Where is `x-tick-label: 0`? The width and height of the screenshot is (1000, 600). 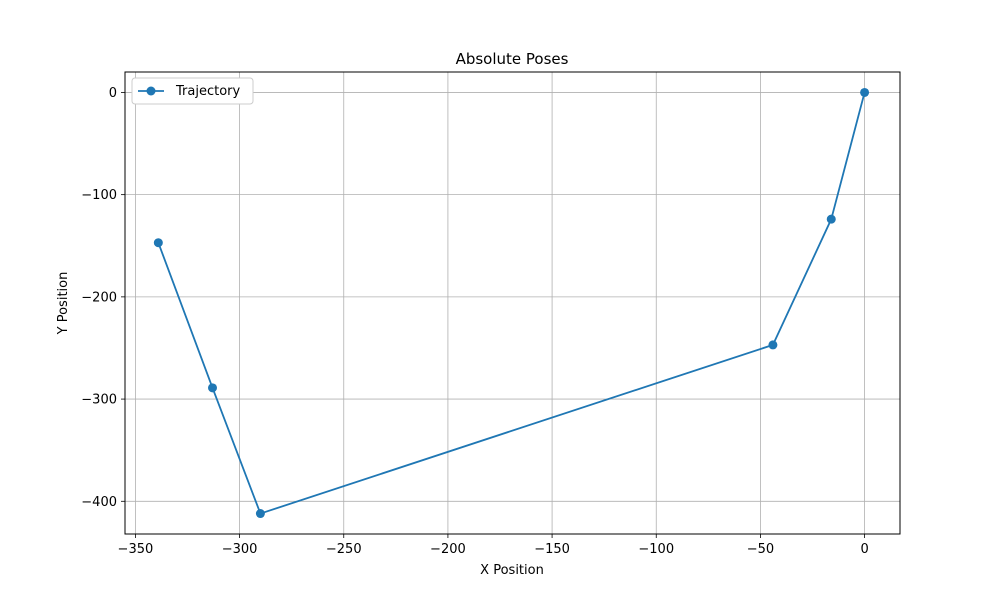
x-tick-label: 0 is located at coordinates (864, 549).